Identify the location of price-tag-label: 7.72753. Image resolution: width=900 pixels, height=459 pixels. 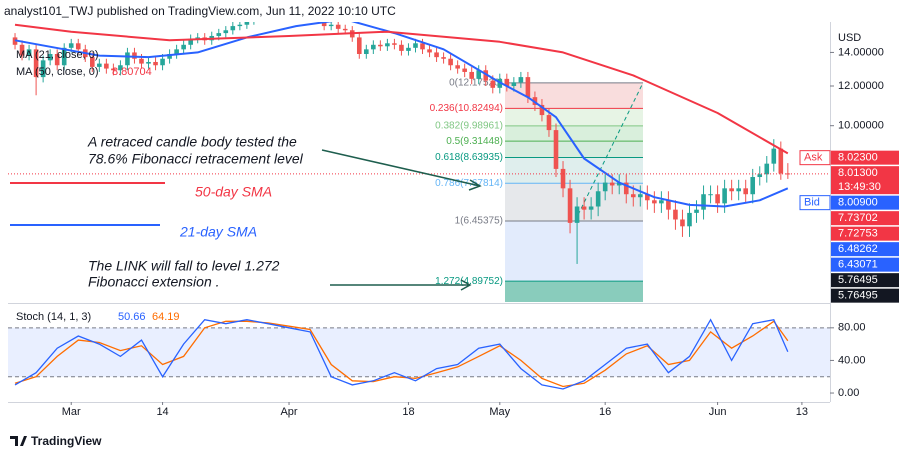
(858, 234).